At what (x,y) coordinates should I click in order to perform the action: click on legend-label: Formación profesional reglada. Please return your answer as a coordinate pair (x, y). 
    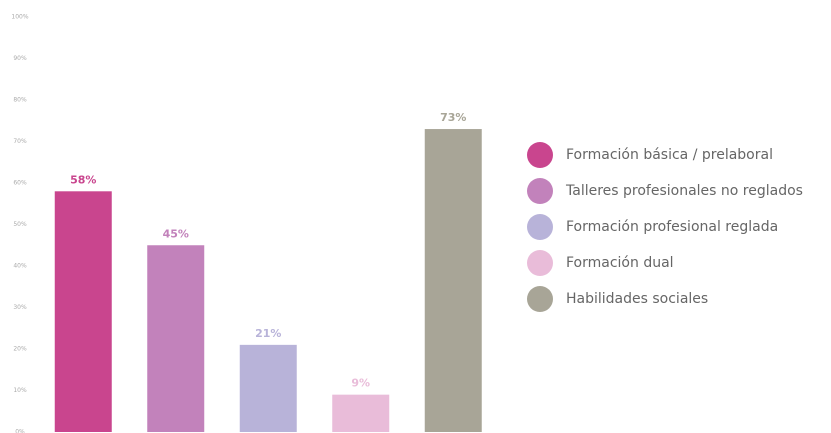
    Looking at the image, I should click on (672, 227).